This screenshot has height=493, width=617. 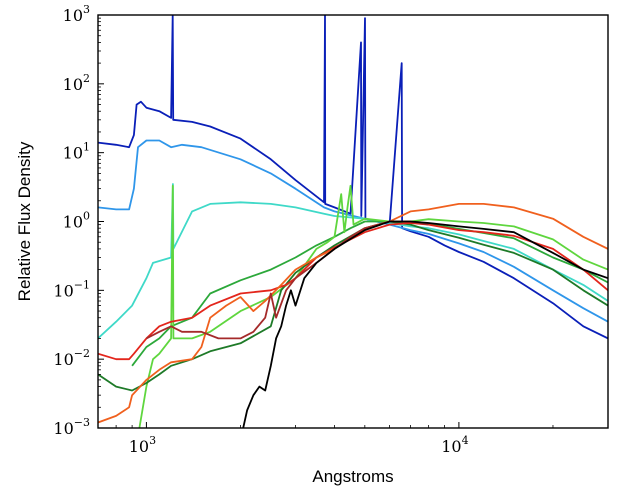 I want to click on y-tick-label: 10⁻², so click(x=71, y=358).